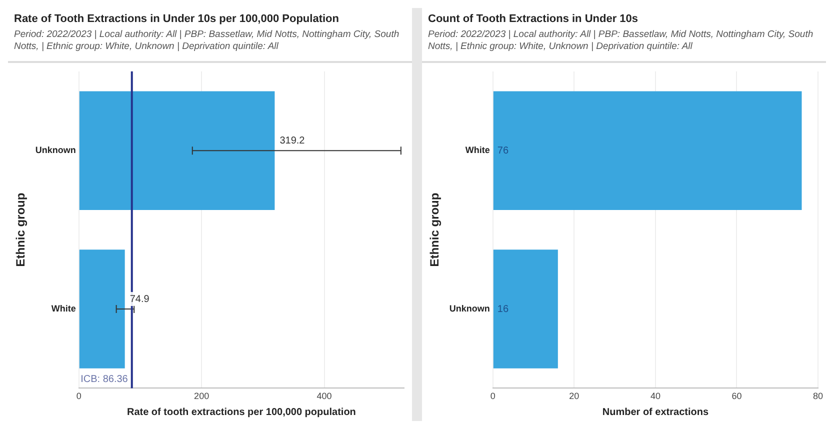  Describe the element at coordinates (202, 396) in the screenshot. I see `x-tick-label: 200` at that location.